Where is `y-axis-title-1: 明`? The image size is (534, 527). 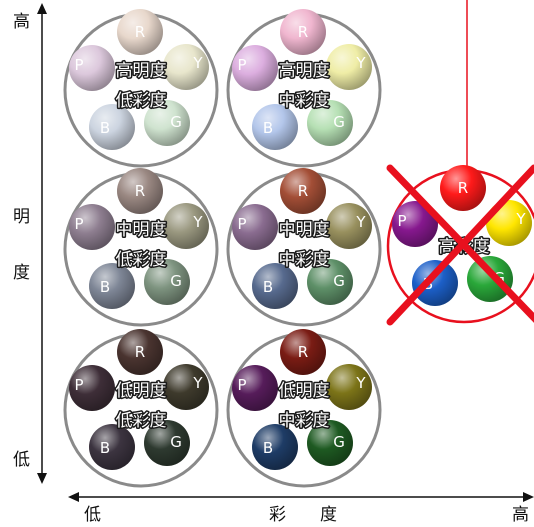
y-axis-title-1: 明 is located at coordinates (21, 217).